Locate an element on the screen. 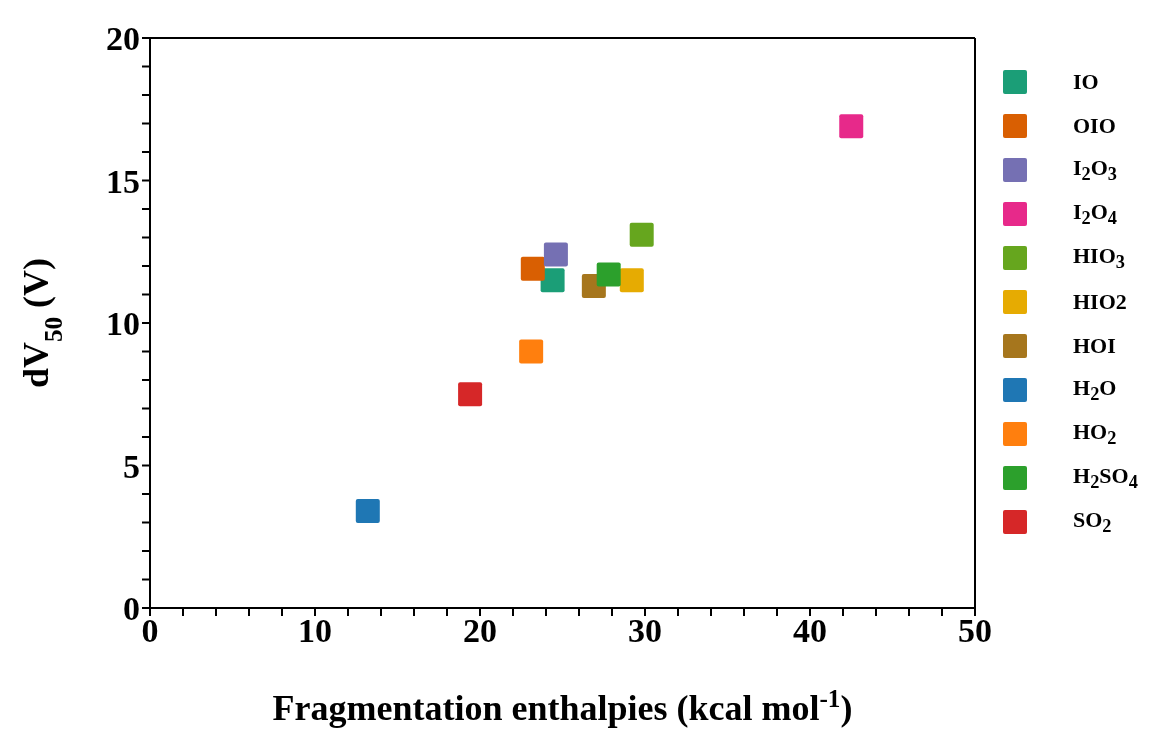 The width and height of the screenshot is (1168, 751). y-tick-label: 15 is located at coordinates (123, 181).